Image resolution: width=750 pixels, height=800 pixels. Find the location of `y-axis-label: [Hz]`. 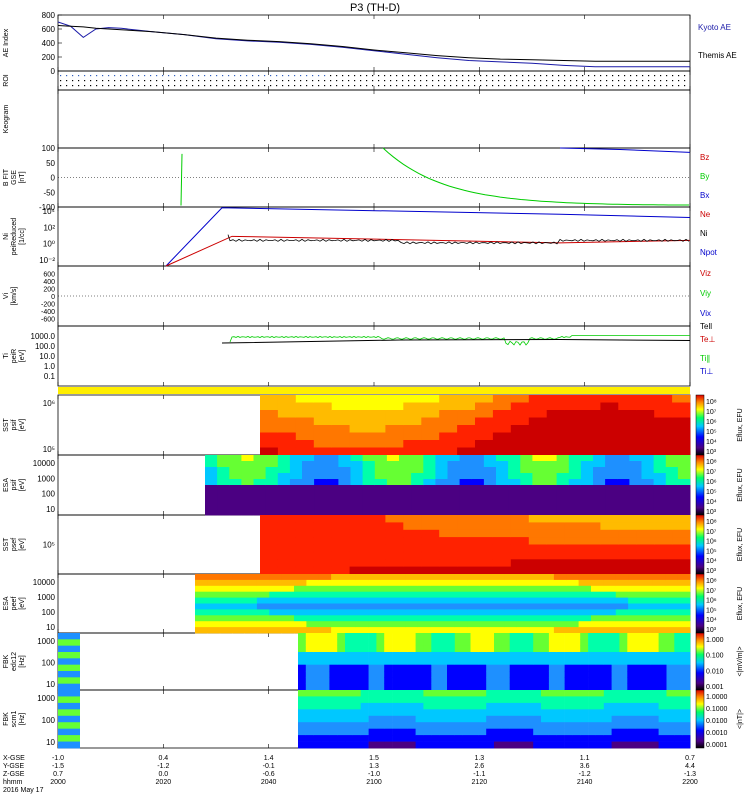

y-axis-label: [Hz] is located at coordinates (22, 719).